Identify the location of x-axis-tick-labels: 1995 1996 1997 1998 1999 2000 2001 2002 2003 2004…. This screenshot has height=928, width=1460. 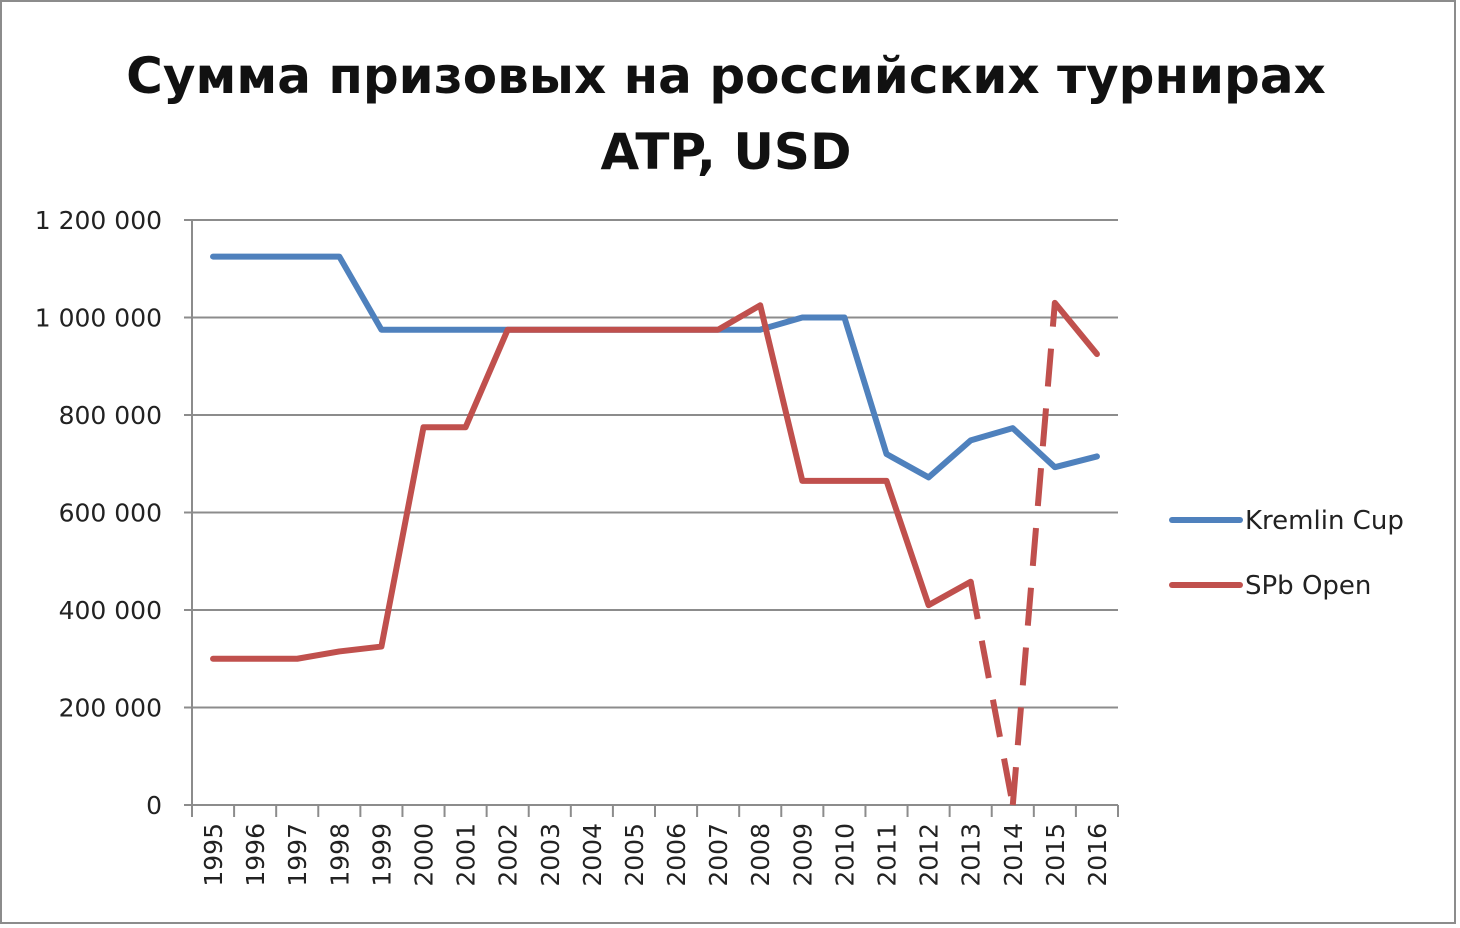
(655, 855).